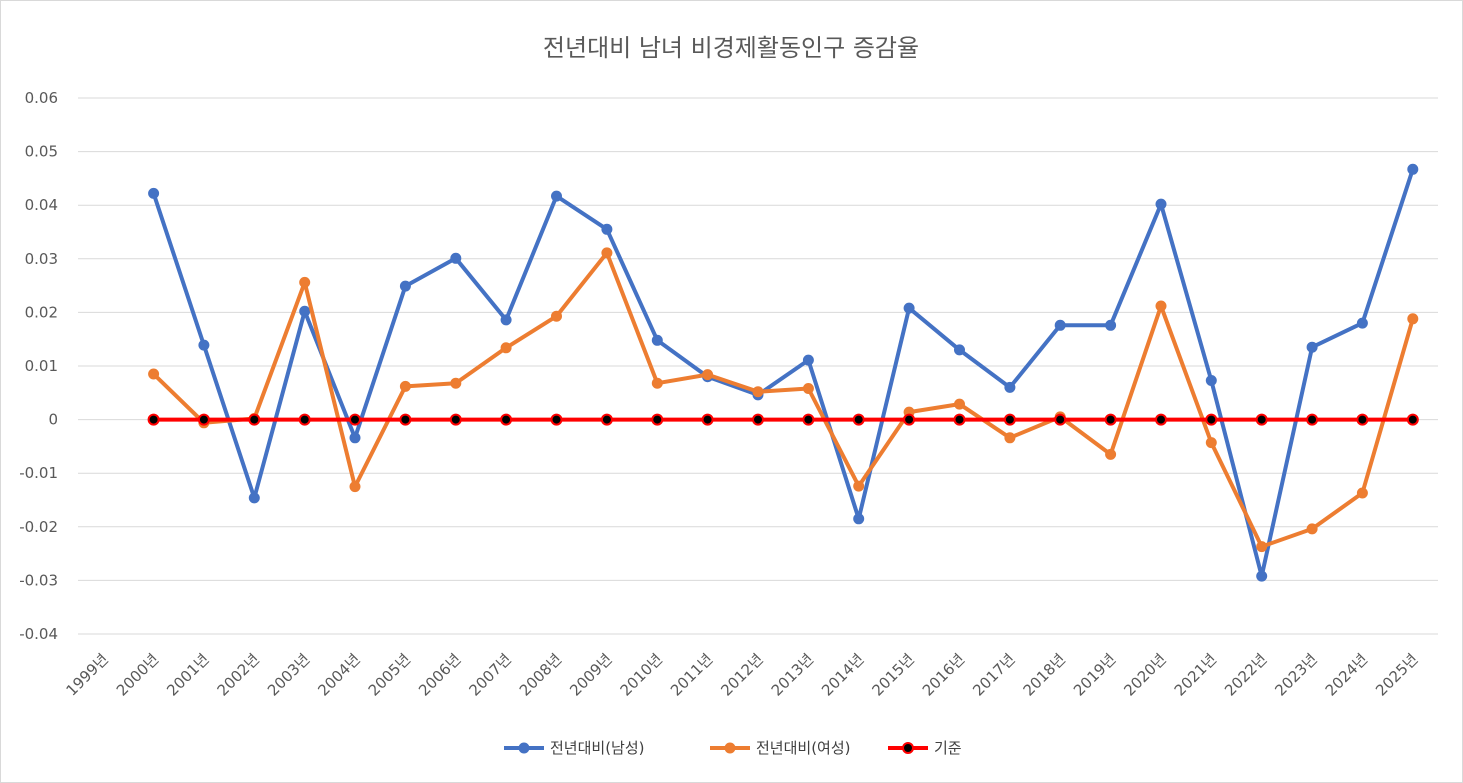 The image size is (1463, 783). Describe the element at coordinates (439, 674) in the screenshot. I see `x-tick-label: 2006년` at that location.